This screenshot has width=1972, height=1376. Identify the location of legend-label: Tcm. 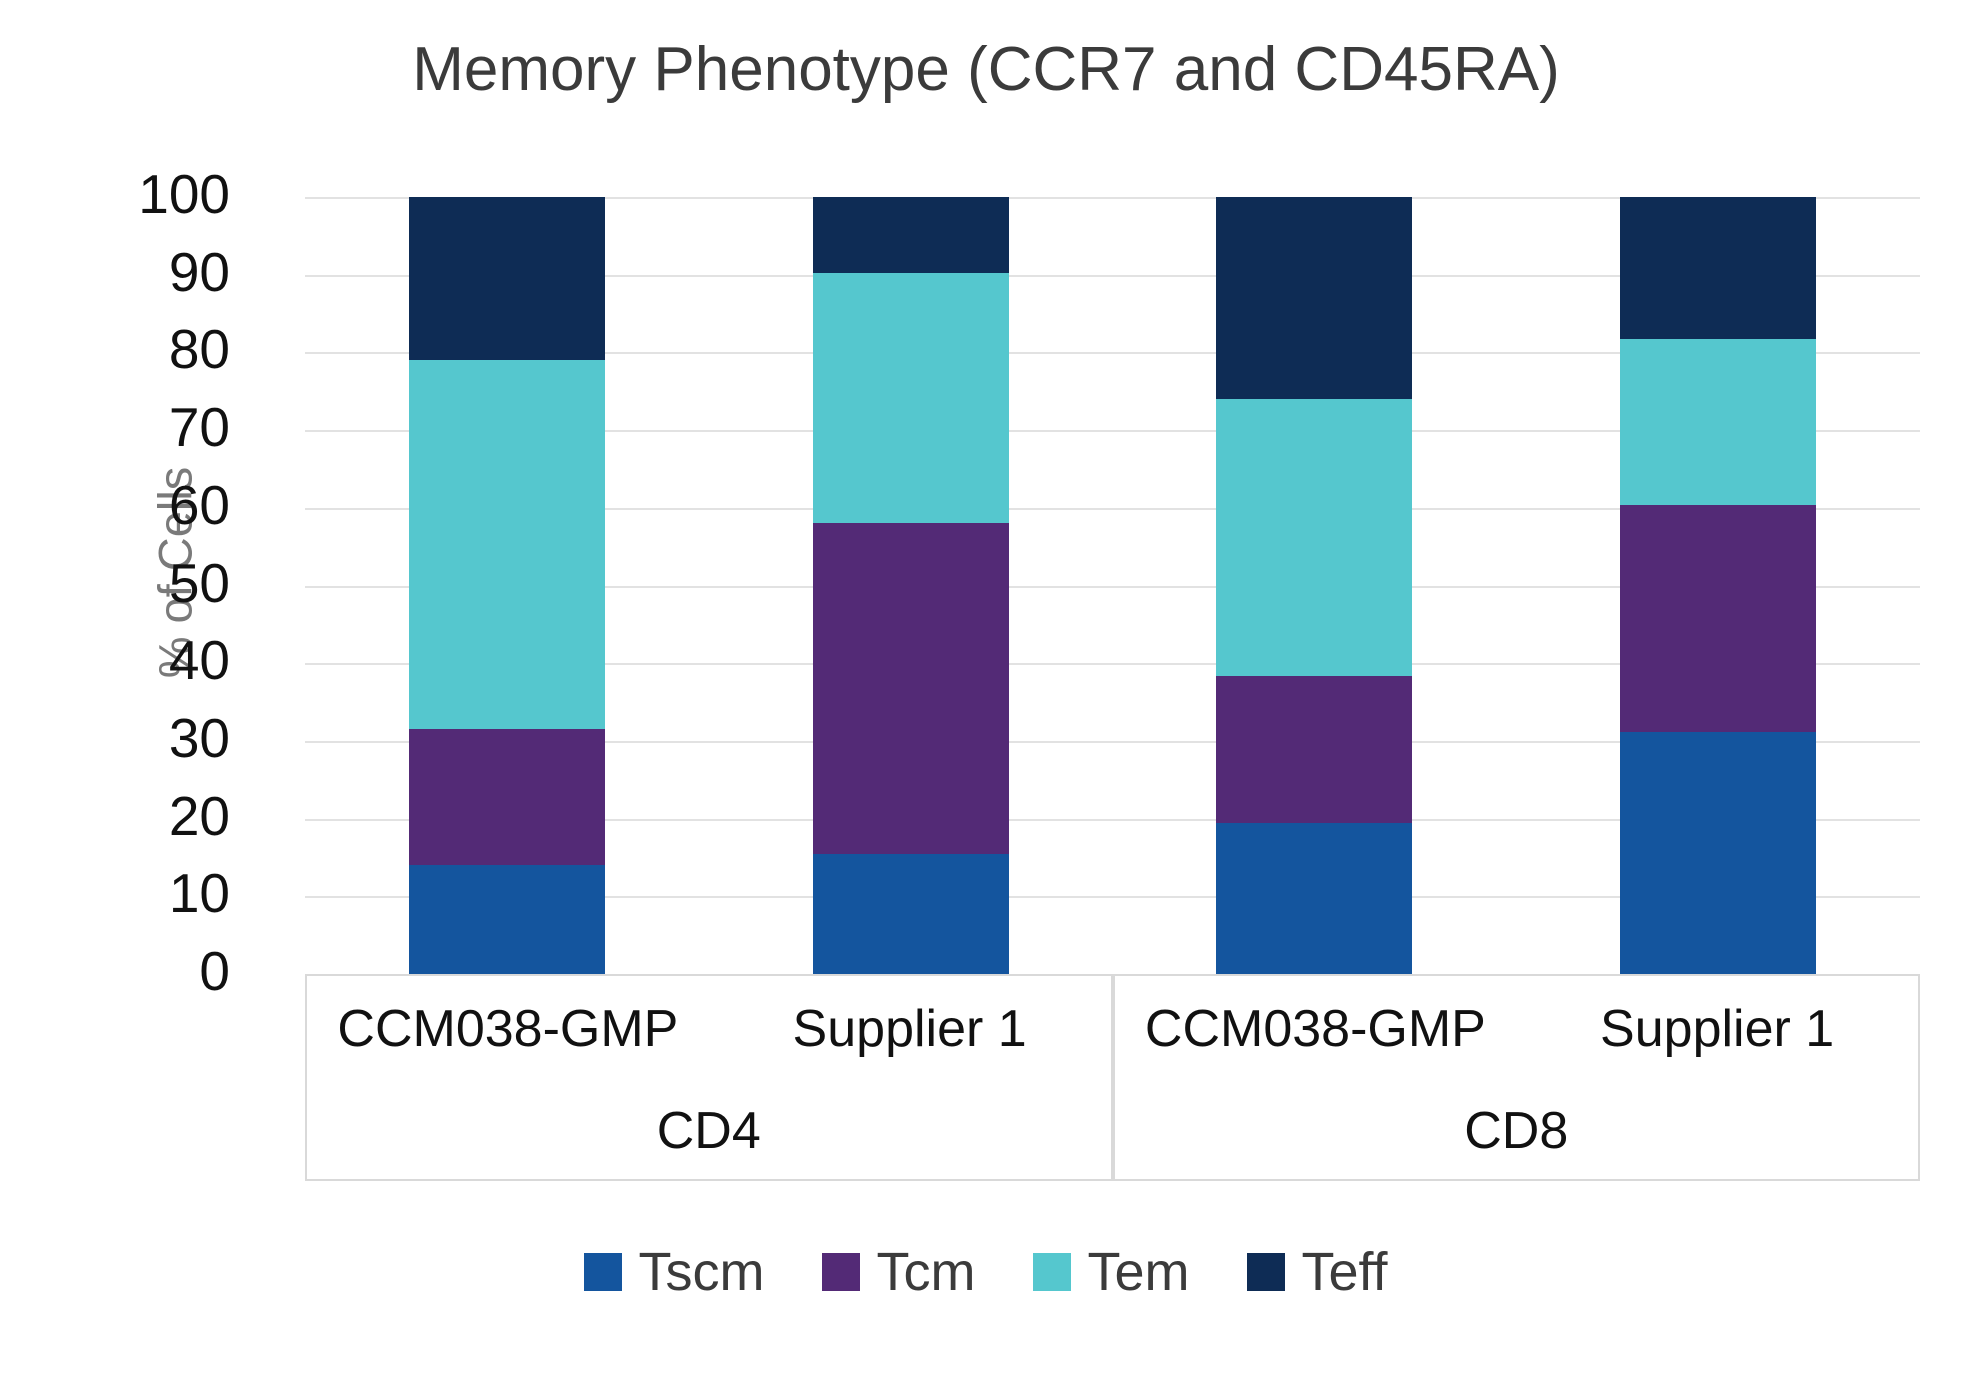
(926, 1272).